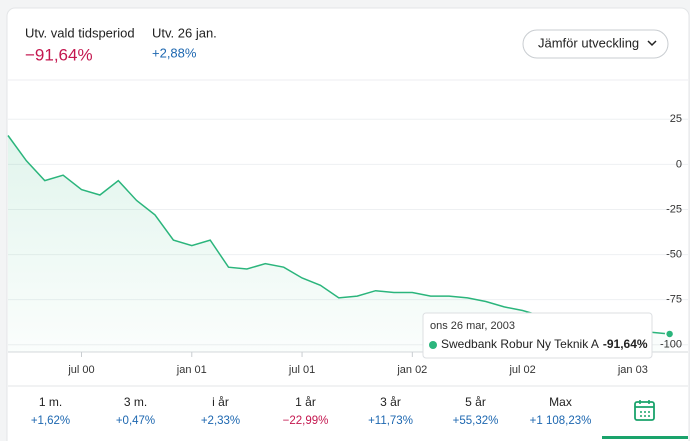  Describe the element at coordinates (625, 344) in the screenshot. I see `tooltip-value: -91,64%` at that location.